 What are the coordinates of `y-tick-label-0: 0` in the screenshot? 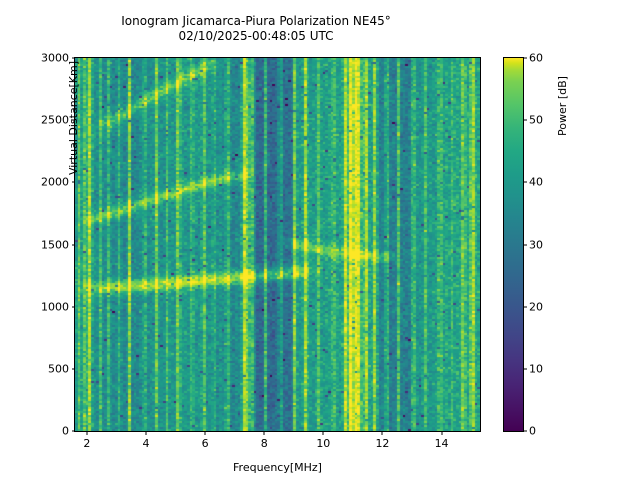 It's located at (65, 431).